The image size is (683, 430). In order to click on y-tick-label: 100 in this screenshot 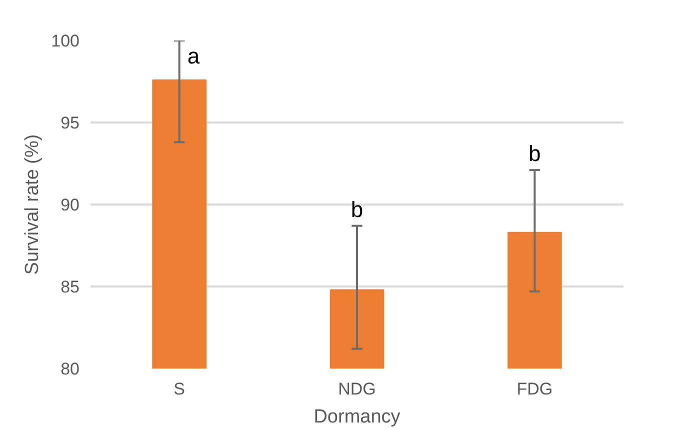, I will do `click(65, 41)`.